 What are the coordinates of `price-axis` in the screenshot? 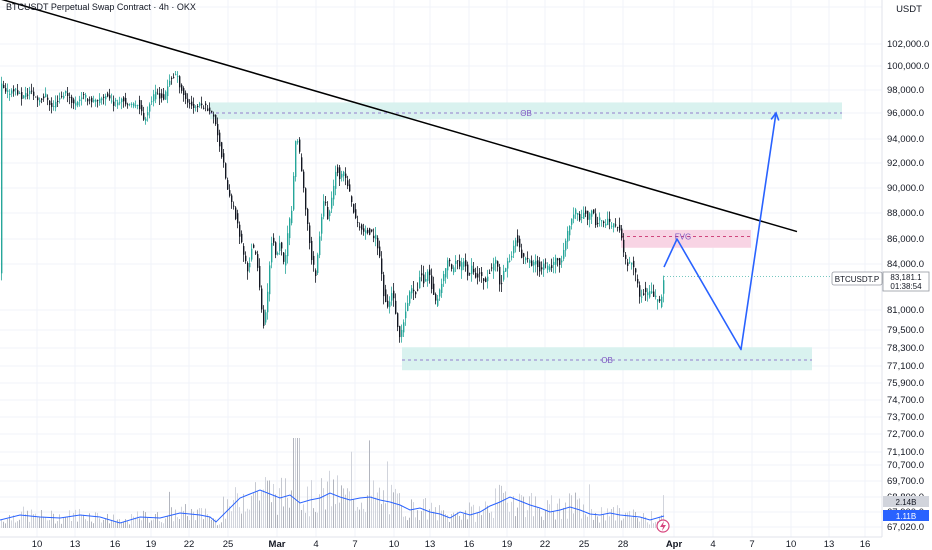 It's located at (907, 268).